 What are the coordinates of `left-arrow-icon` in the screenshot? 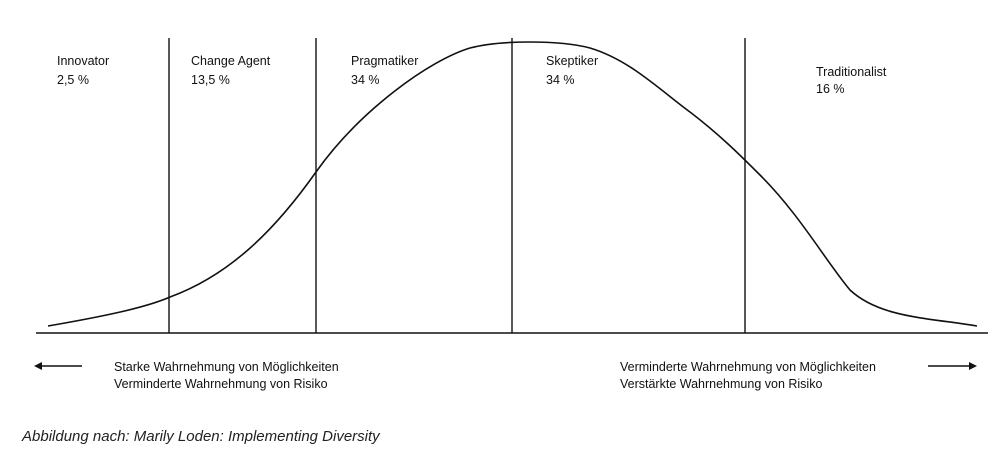 It's located at (58, 366).